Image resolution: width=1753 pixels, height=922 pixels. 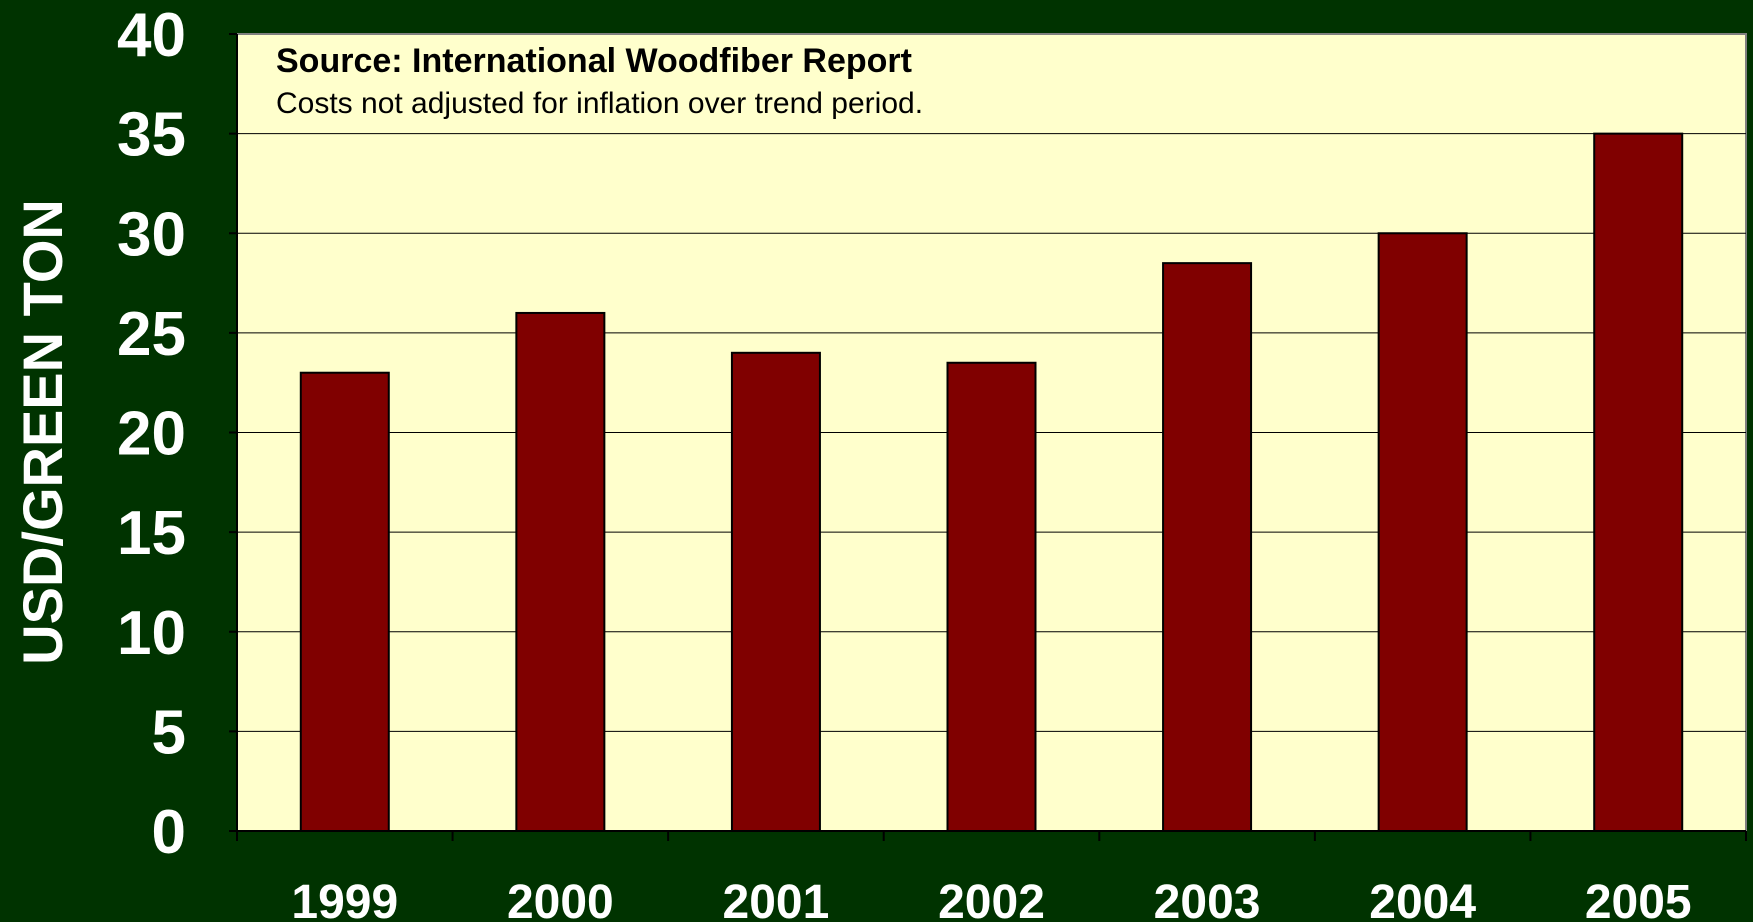 What do you see at coordinates (151, 135) in the screenshot?
I see `y-tick-label: 35` at bounding box center [151, 135].